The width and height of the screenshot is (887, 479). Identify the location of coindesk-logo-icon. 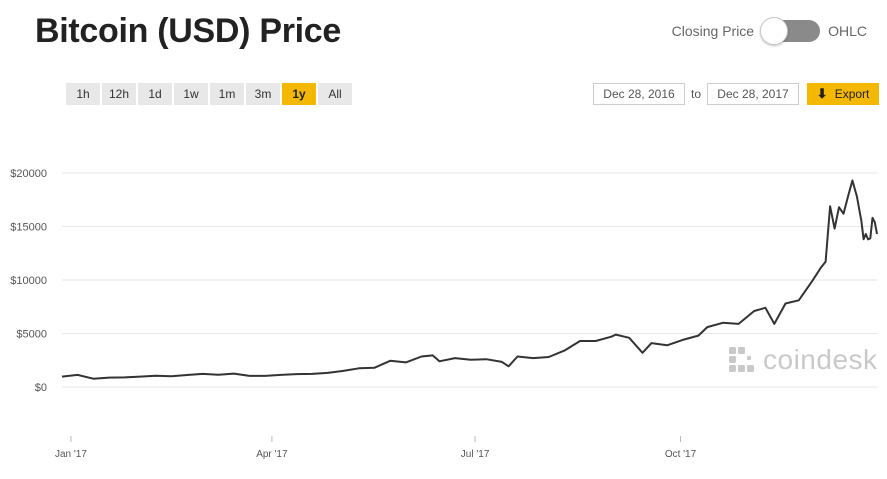
(741, 359).